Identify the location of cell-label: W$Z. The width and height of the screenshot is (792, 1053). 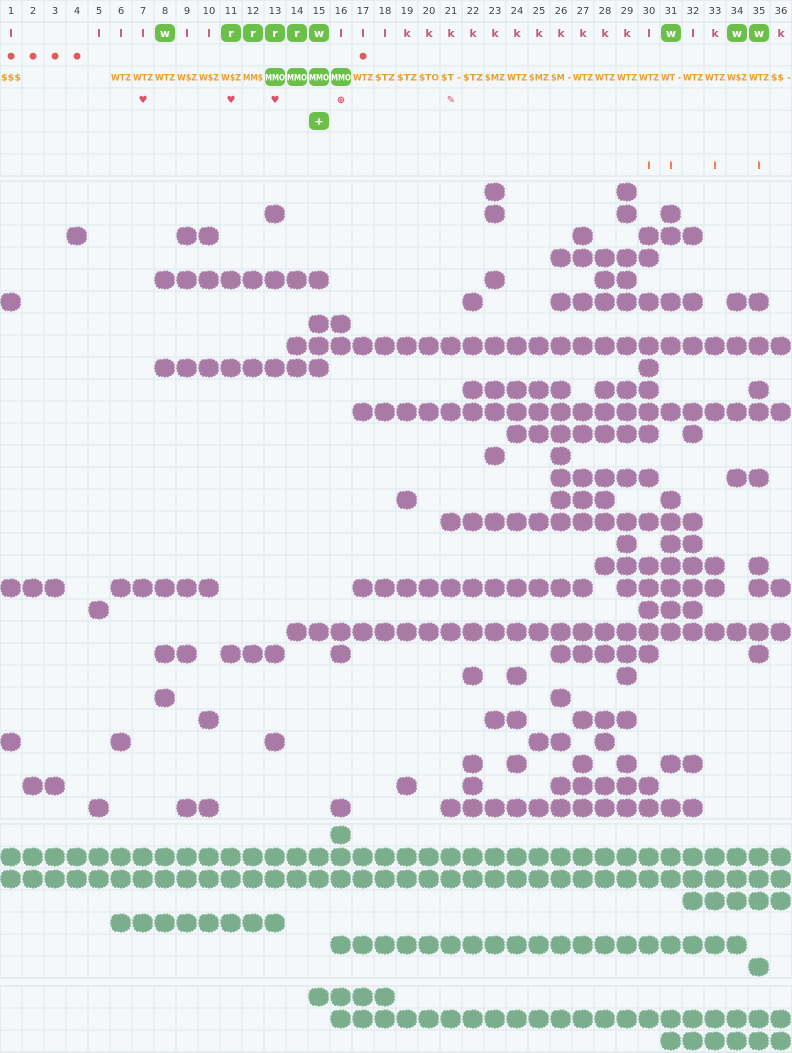
(209, 79).